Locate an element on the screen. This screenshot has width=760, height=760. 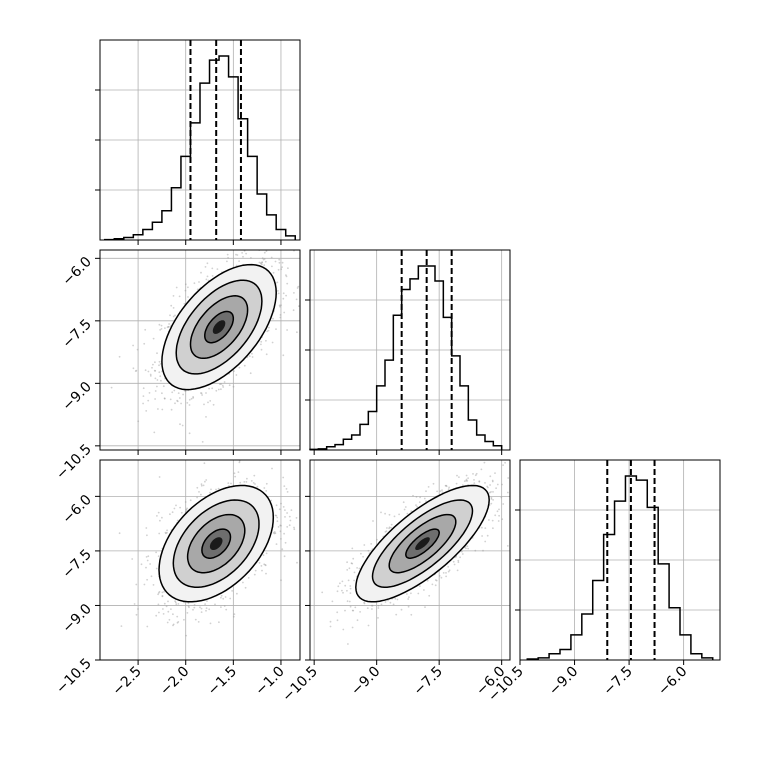
contour-line is located at coordinates (422, 544).